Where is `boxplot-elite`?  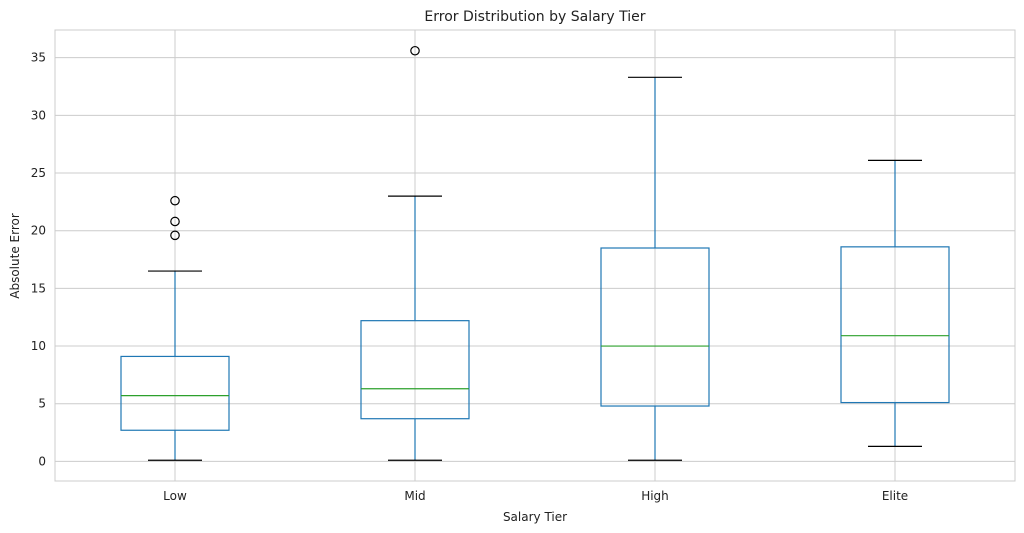
boxplot-elite is located at coordinates (895, 303).